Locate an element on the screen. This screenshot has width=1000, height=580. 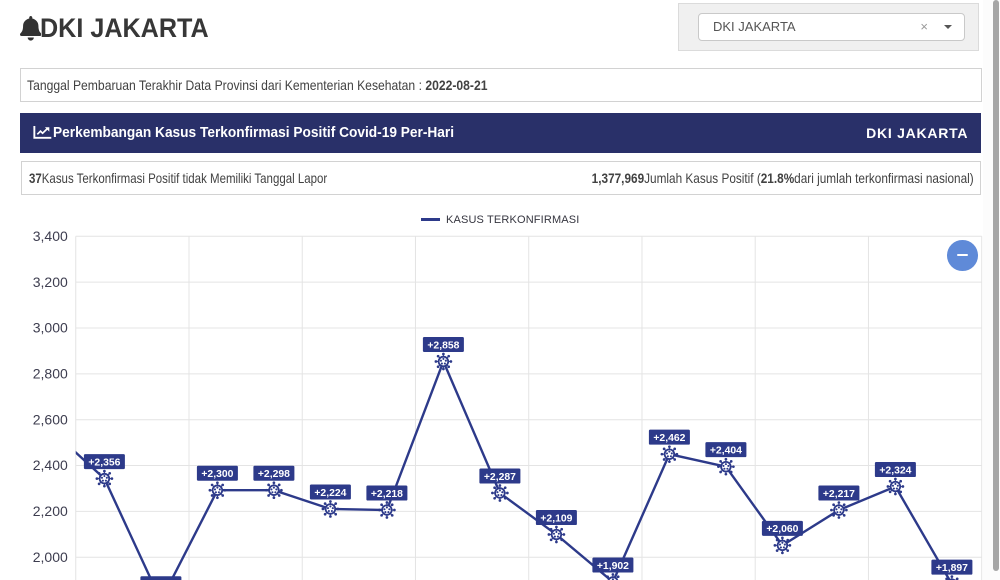
svg-text: 3,000 is located at coordinates (50, 328).